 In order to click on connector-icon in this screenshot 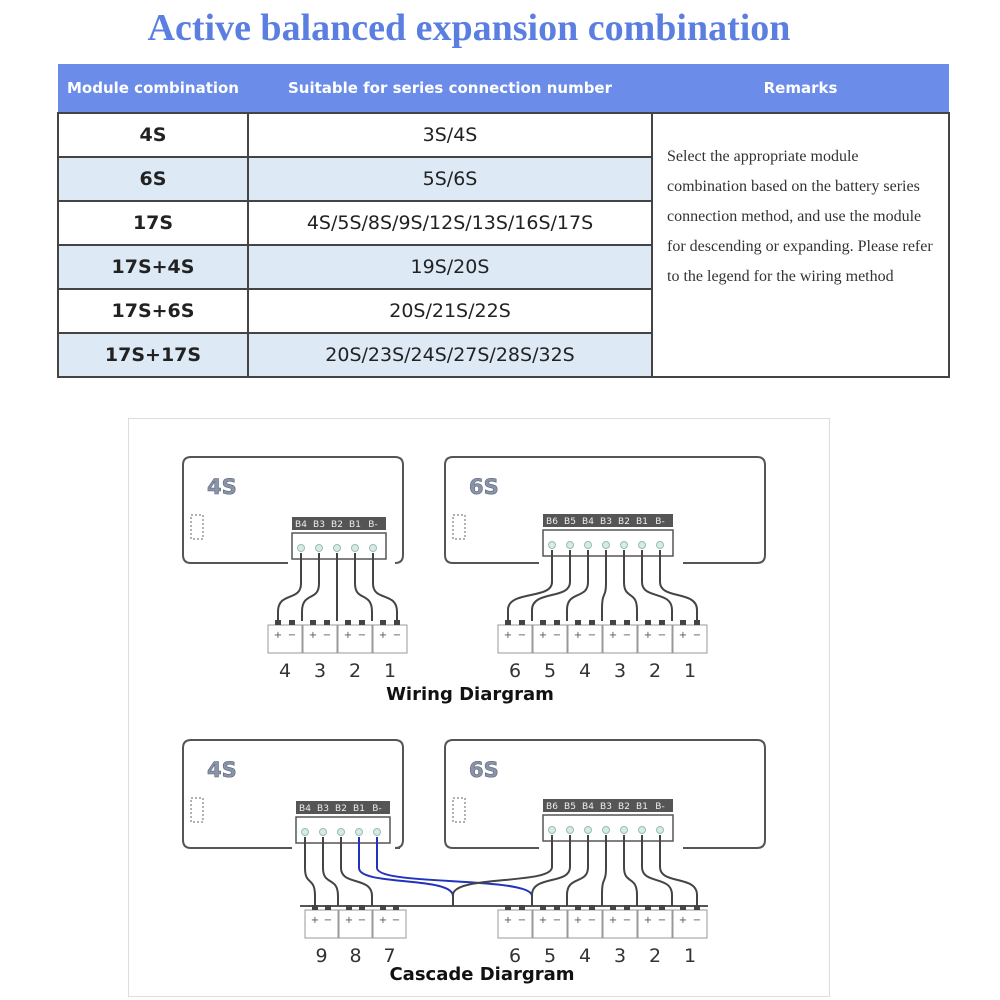, I will do `click(459, 810)`.